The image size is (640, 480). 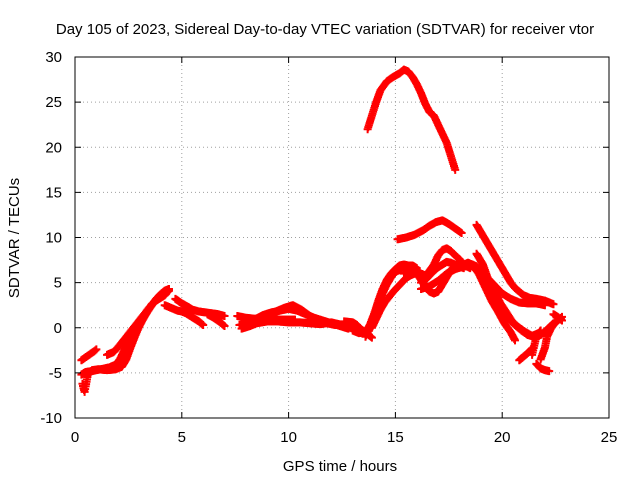 I want to click on x-tick-label: 20, so click(x=502, y=437).